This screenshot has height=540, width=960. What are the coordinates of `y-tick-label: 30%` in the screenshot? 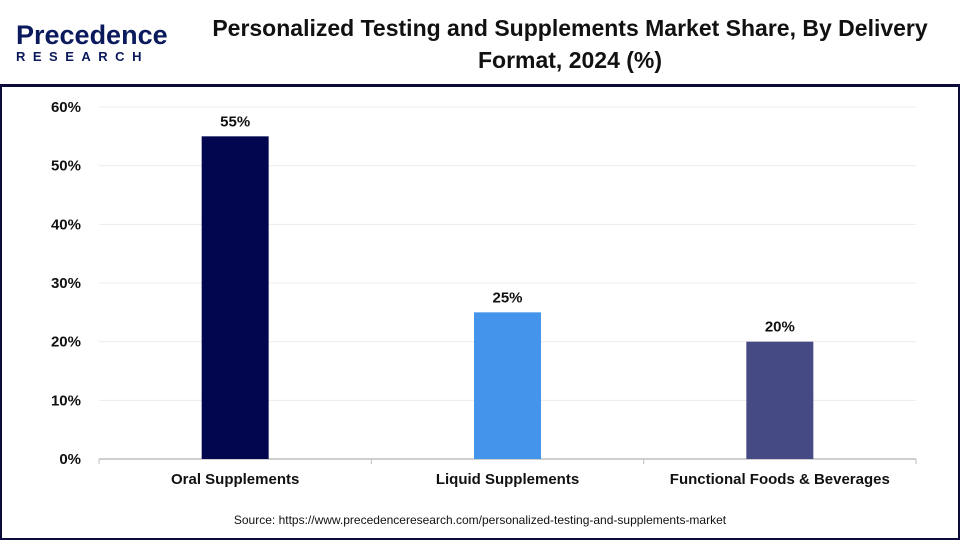 It's located at (66, 283).